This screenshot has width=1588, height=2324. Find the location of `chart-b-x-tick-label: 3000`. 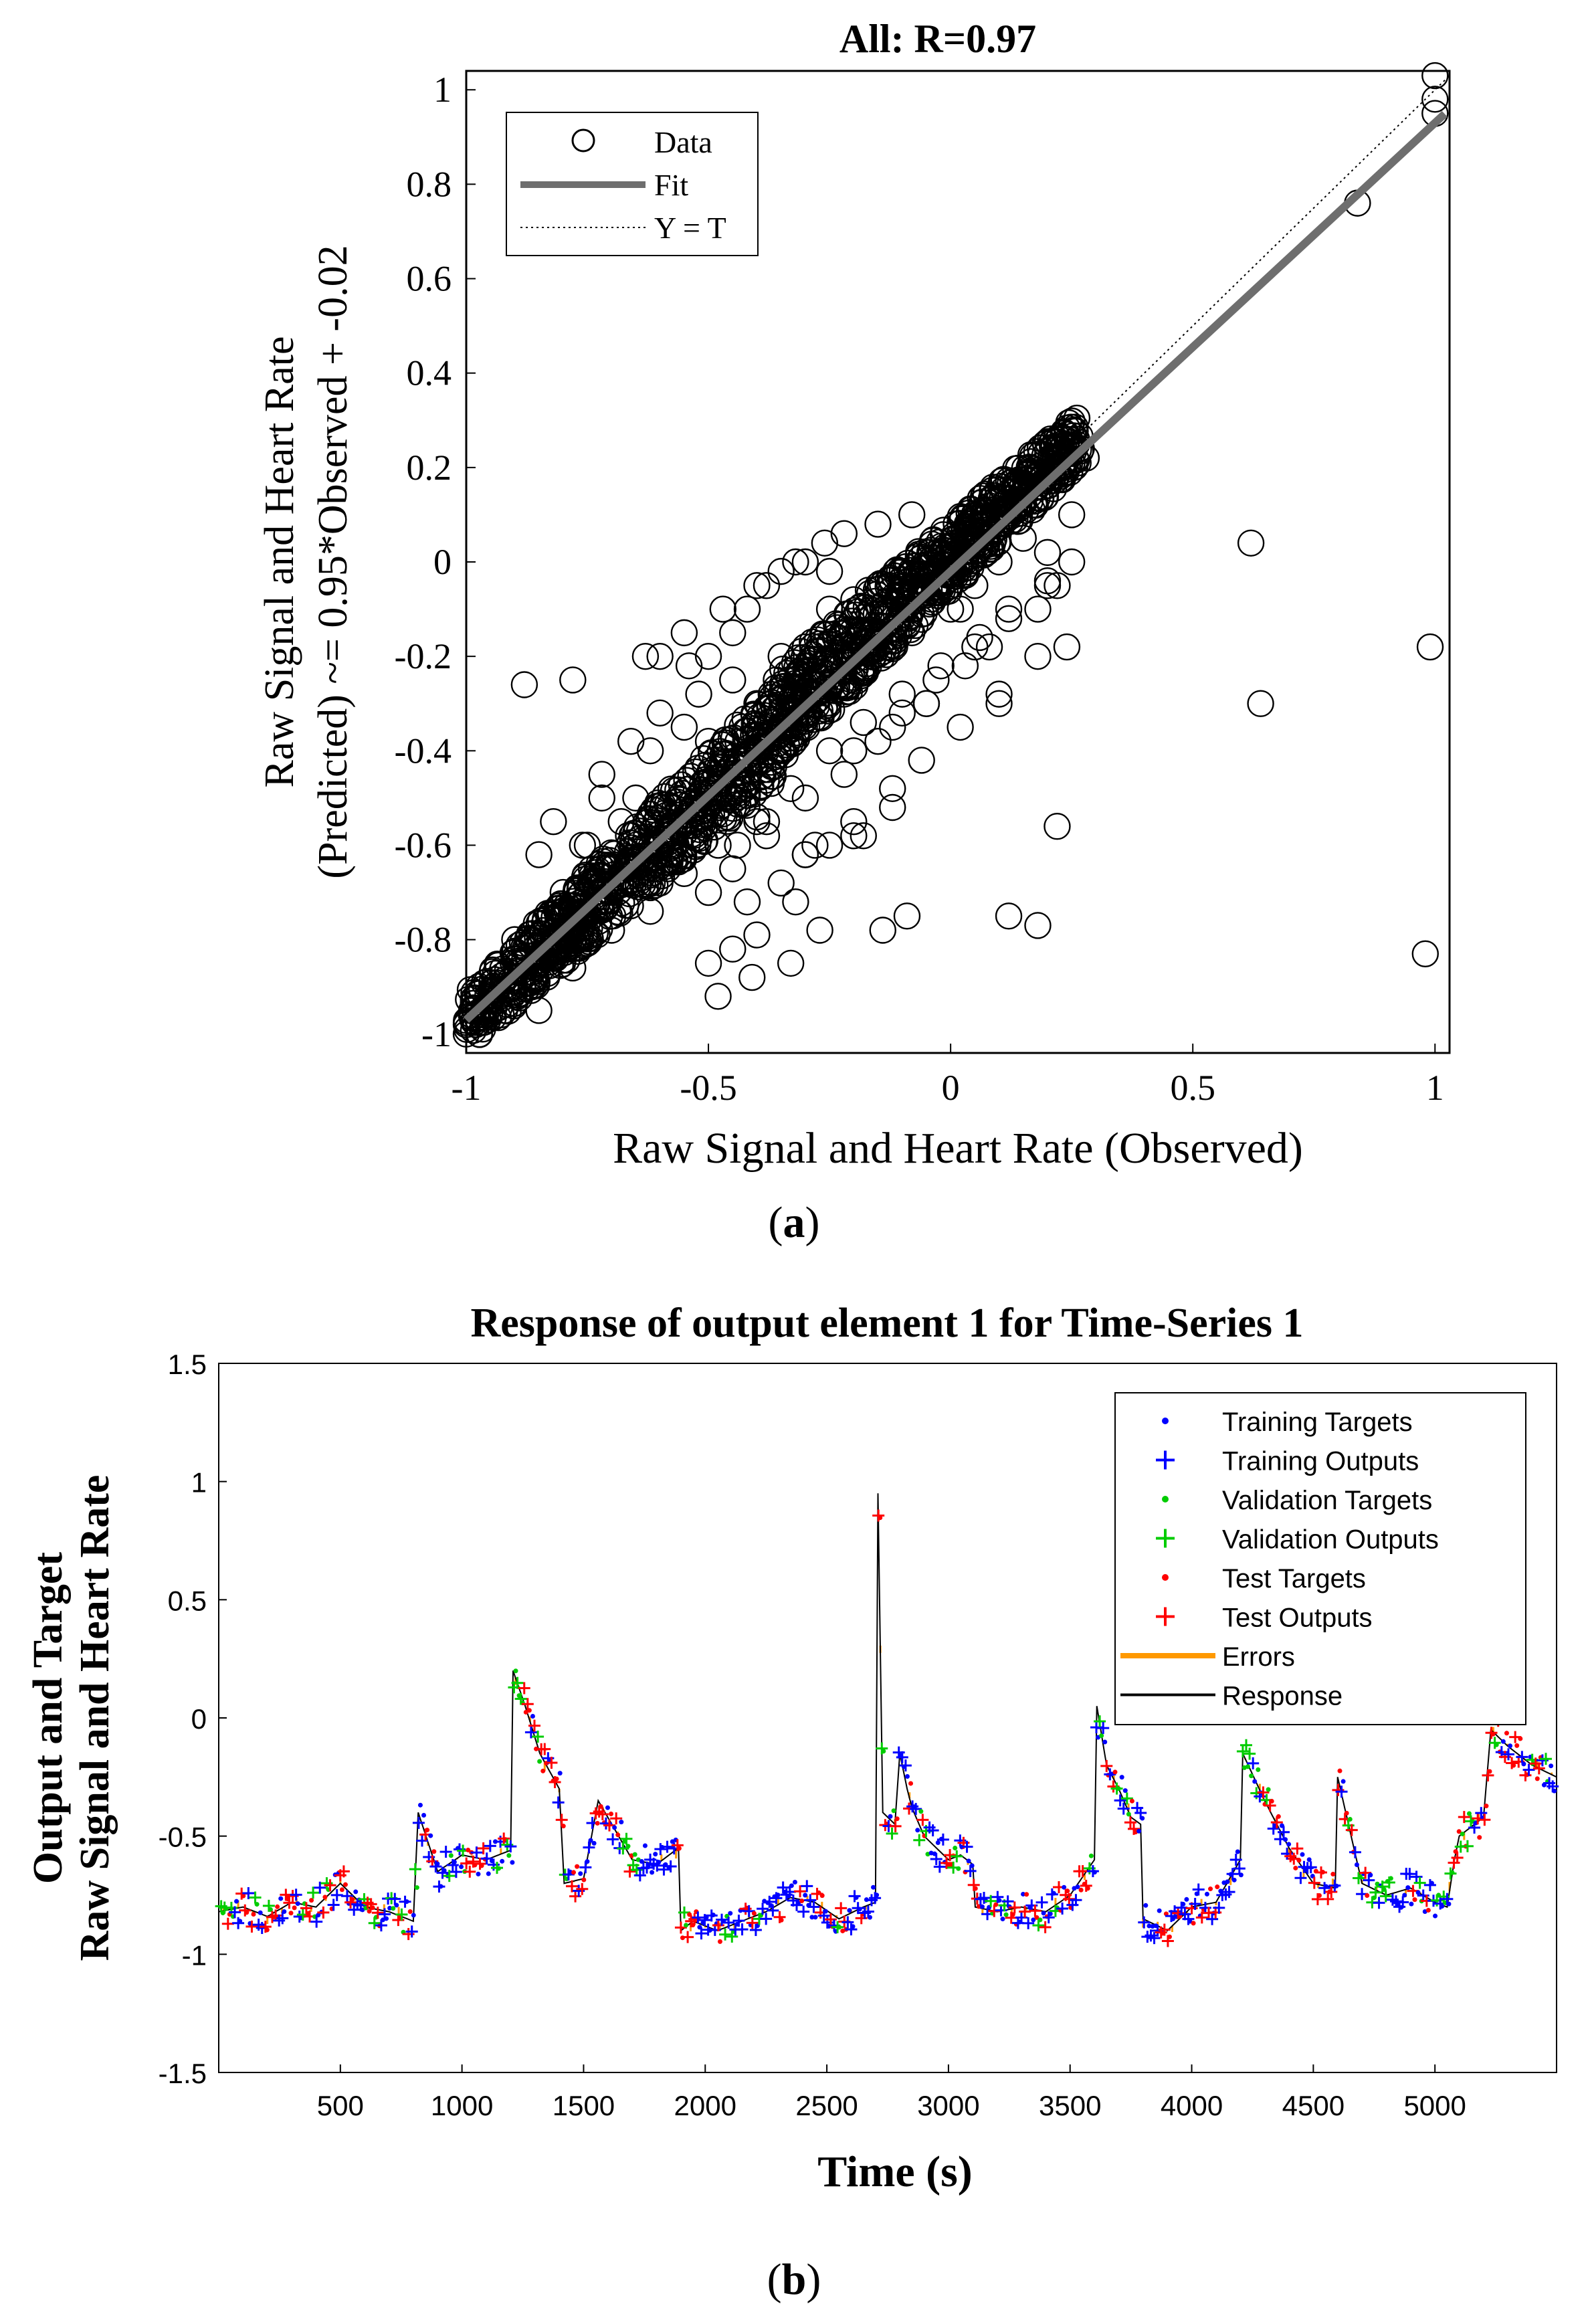

chart-b-x-tick-label: 3000 is located at coordinates (948, 2105).